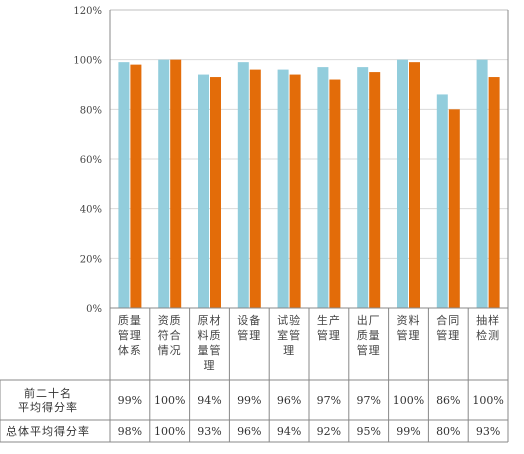 The width and height of the screenshot is (524, 454). Describe the element at coordinates (210, 342) in the screenshot. I see `x-category-label: 原材料质量管理` at that location.